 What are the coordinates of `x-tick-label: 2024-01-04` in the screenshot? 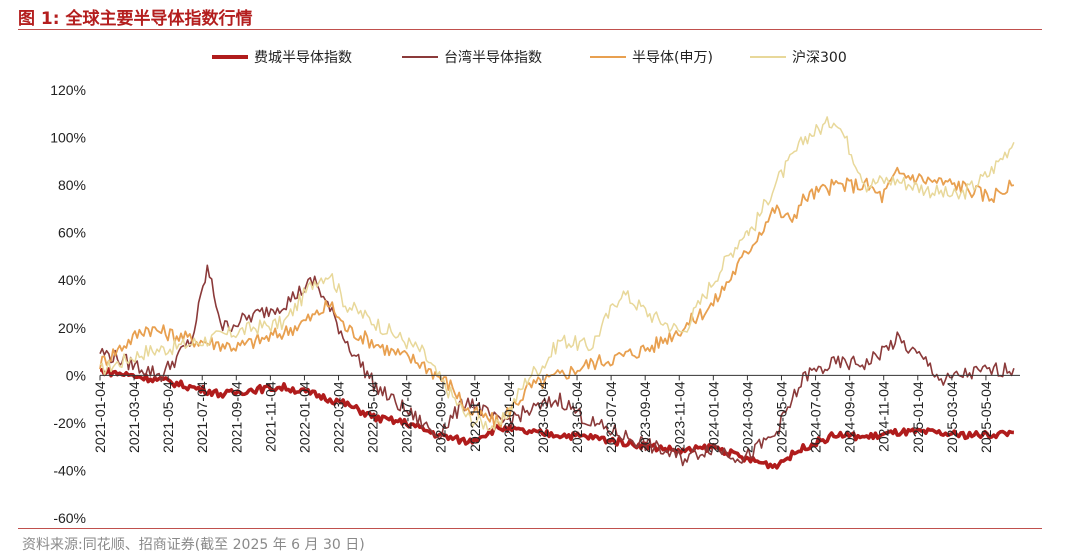 It's located at (713, 417).